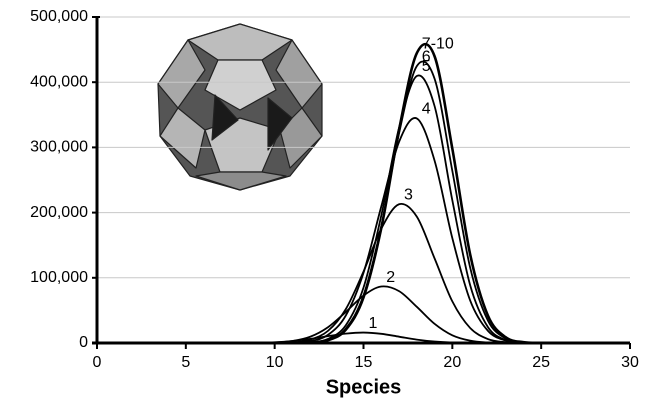 Image resolution: width=649 pixels, height=400 pixels. What do you see at coordinates (59, 212) in the screenshot?
I see `y-tick-label: 200,000` at bounding box center [59, 212].